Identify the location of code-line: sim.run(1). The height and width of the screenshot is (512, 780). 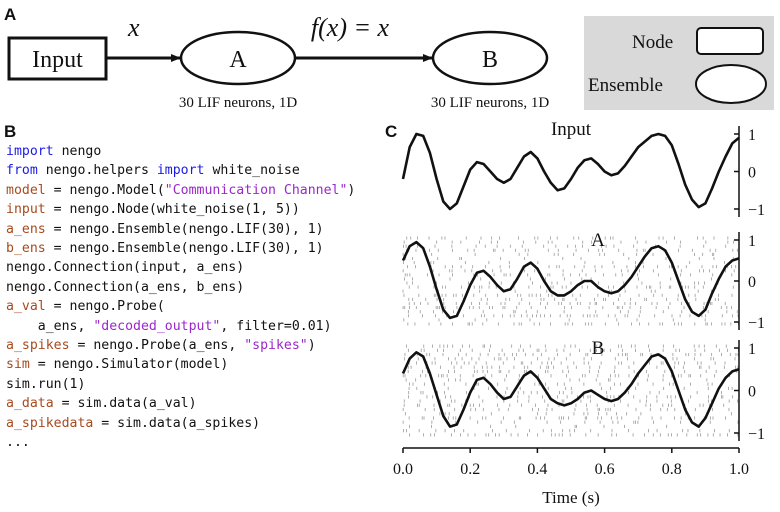
(180, 384).